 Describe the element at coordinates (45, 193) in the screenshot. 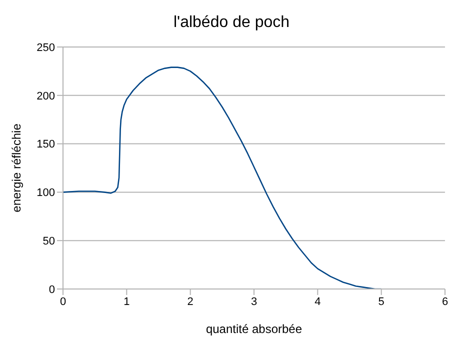

I see `y-tick-label: 100` at that location.